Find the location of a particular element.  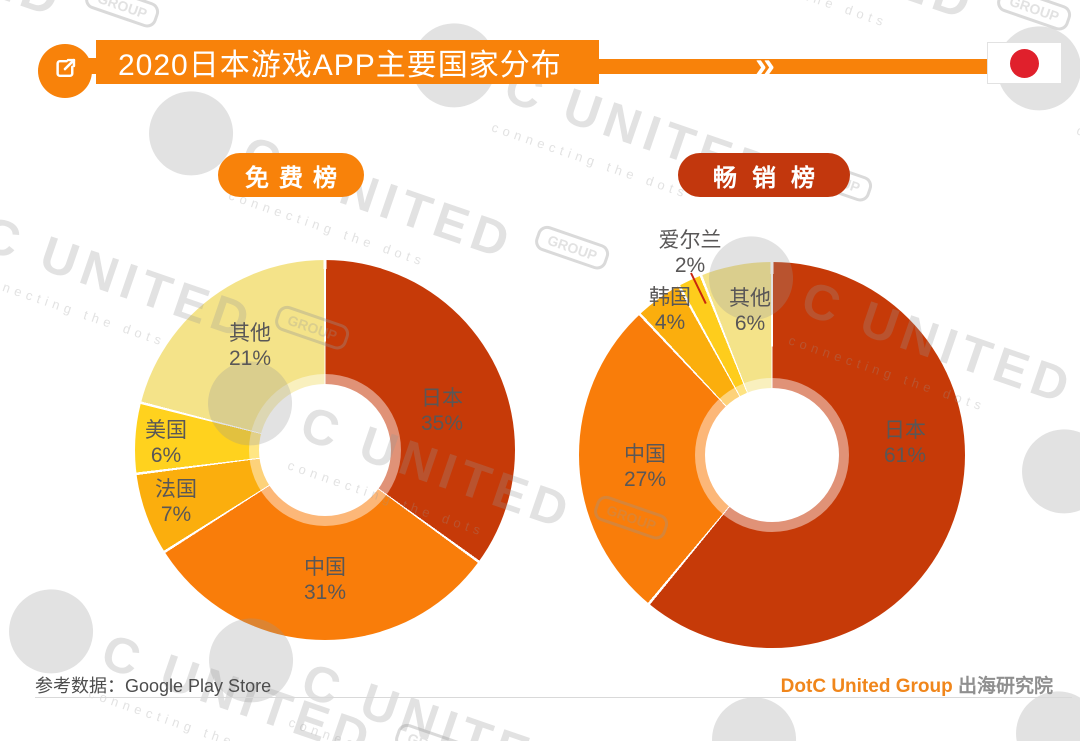

footer-divider is located at coordinates (553, 697).